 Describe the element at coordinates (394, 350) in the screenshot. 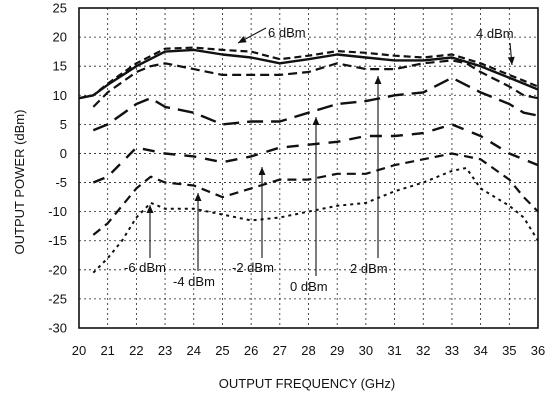

I see `x-tick-label: 31` at that location.